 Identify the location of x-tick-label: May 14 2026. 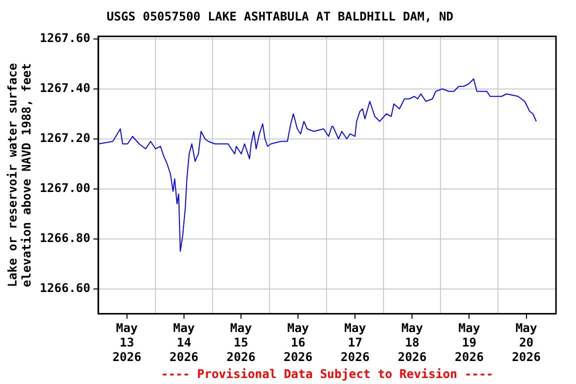
(184, 342).